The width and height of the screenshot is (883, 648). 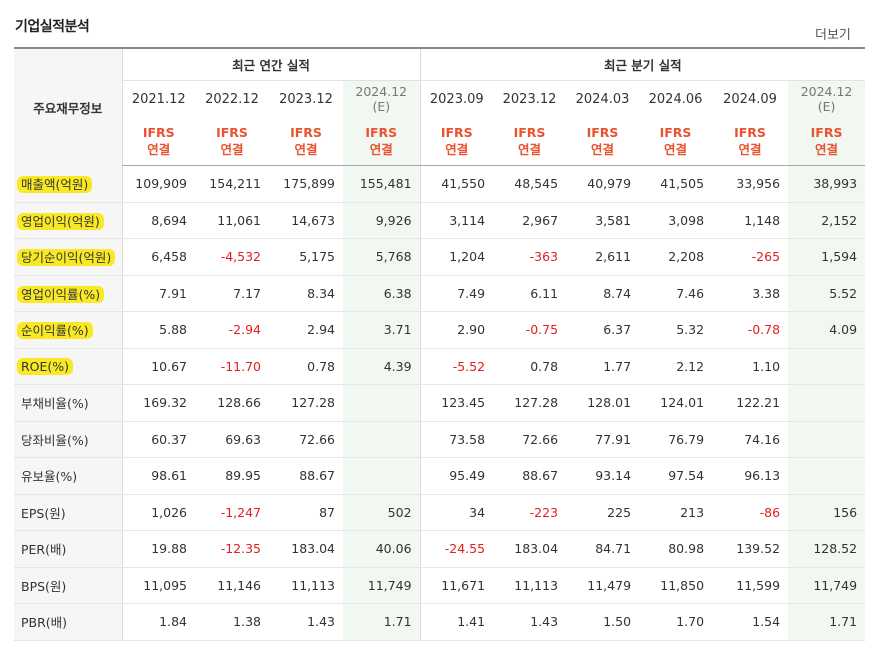 What do you see at coordinates (456, 220) in the screenshot?
I see `value-cell: 3,114` at bounding box center [456, 220].